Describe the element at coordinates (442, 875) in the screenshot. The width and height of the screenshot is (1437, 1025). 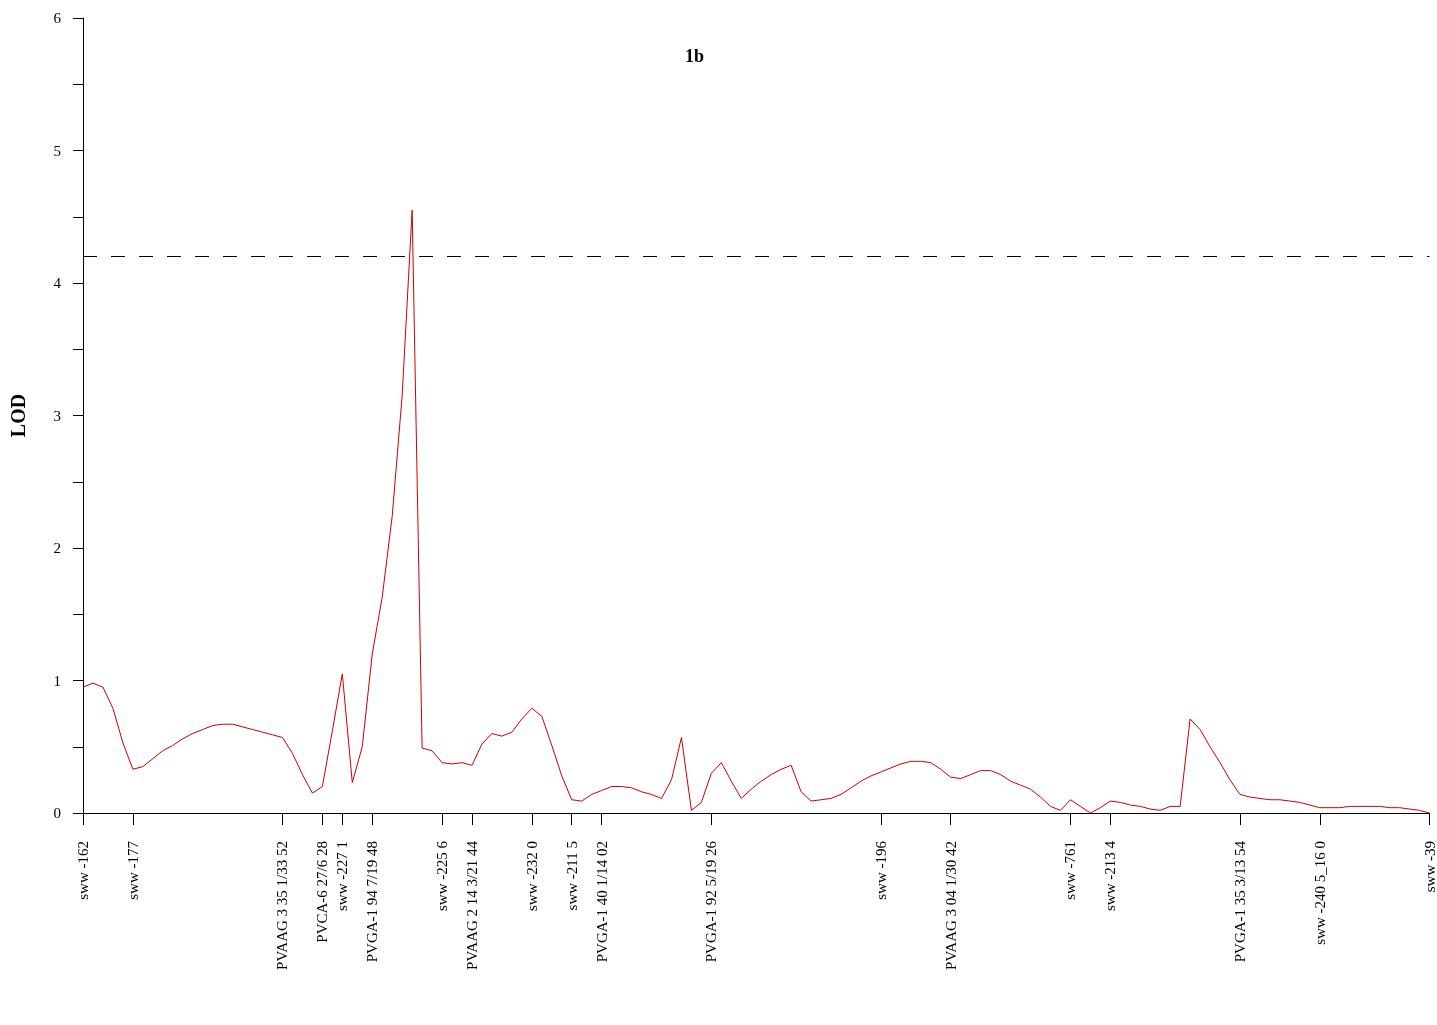
I see `x-tick-label: sww -225 6` at that location.